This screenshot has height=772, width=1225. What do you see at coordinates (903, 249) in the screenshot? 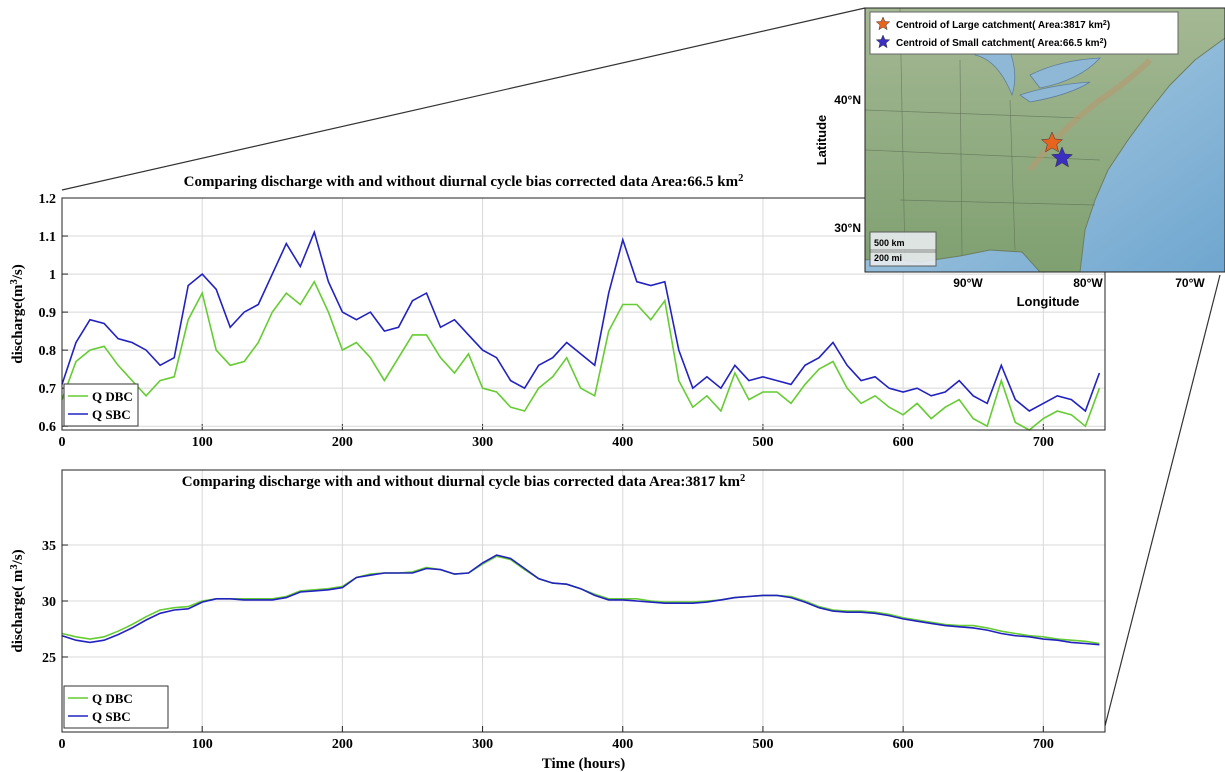
I see `map-scale-box` at bounding box center [903, 249].